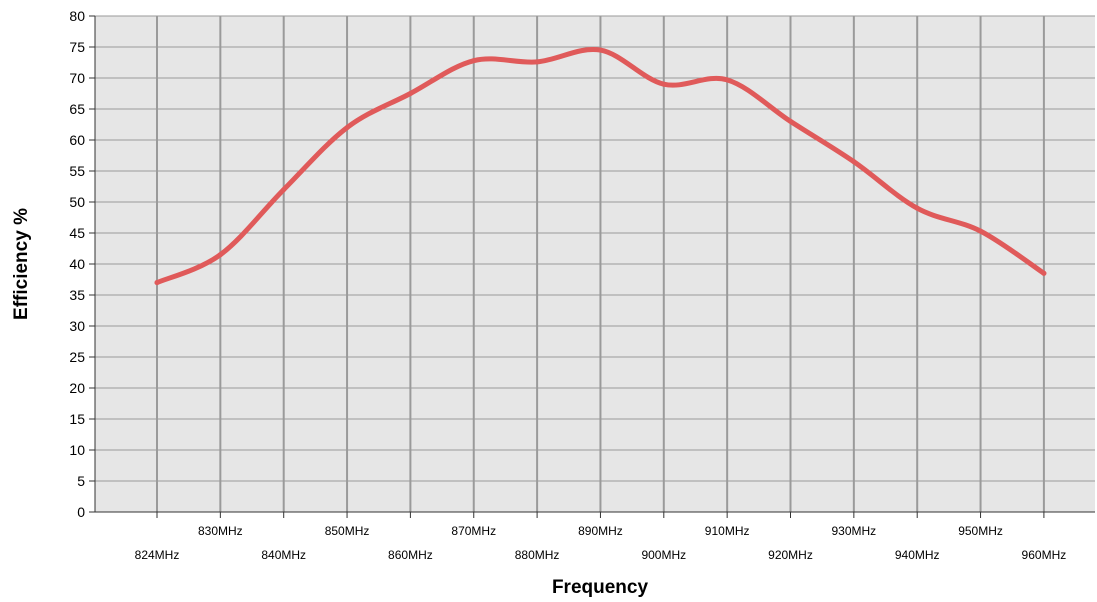  What do you see at coordinates (77, 16) in the screenshot?
I see `y-tick-label: 80` at bounding box center [77, 16].